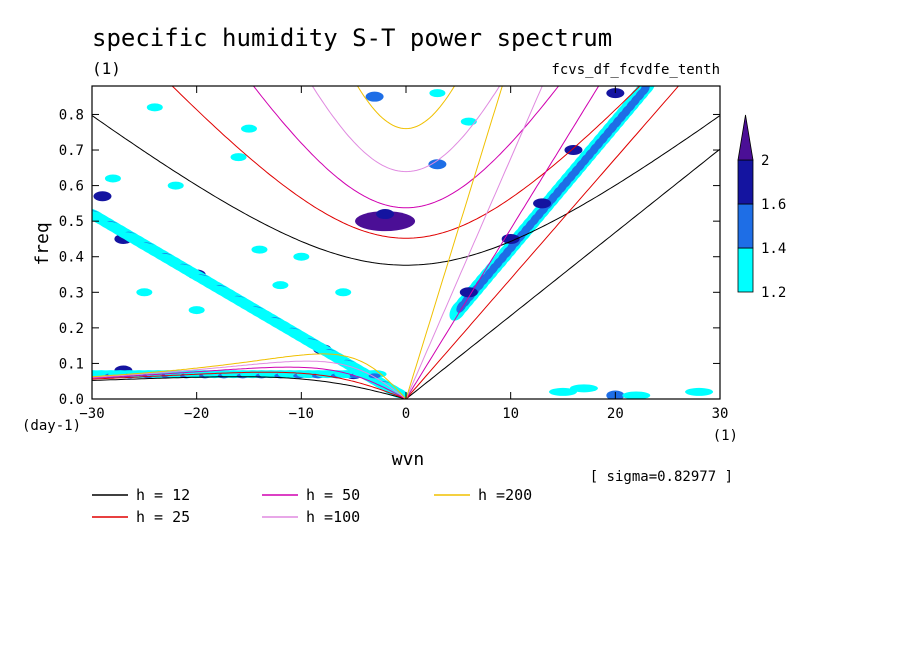 The image size is (904, 654). Describe the element at coordinates (51, 426) in the screenshot. I see `y-unit-label: (day-1)` at that location.